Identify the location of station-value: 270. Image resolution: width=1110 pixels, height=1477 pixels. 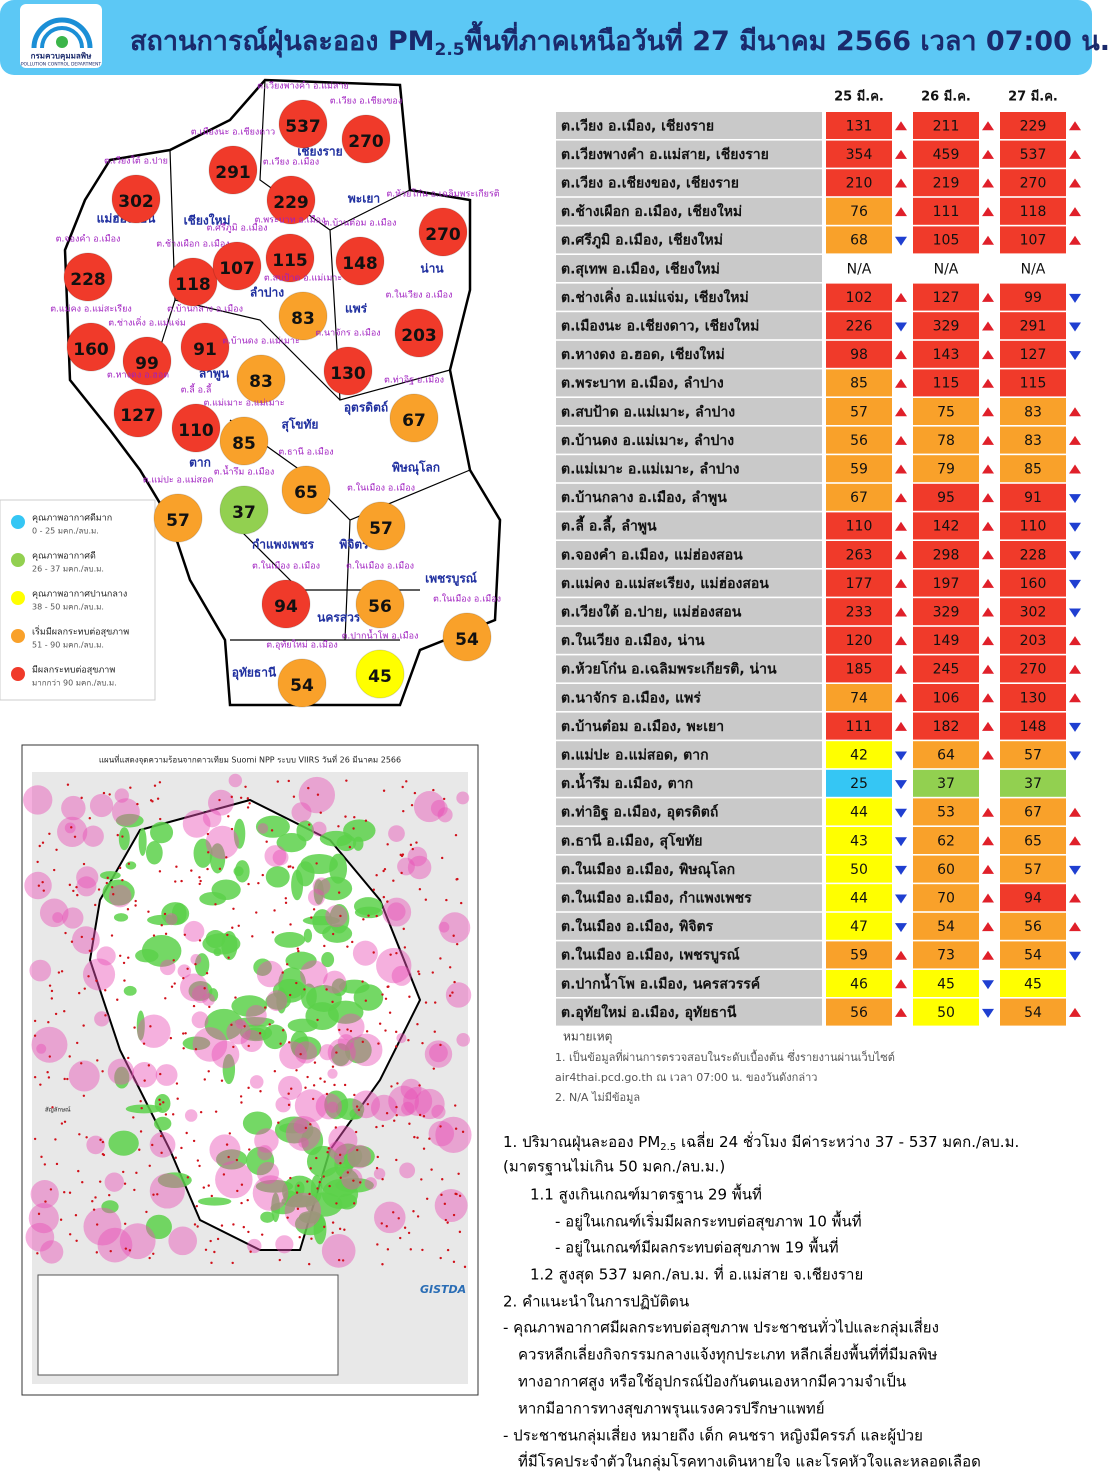
(443, 235).